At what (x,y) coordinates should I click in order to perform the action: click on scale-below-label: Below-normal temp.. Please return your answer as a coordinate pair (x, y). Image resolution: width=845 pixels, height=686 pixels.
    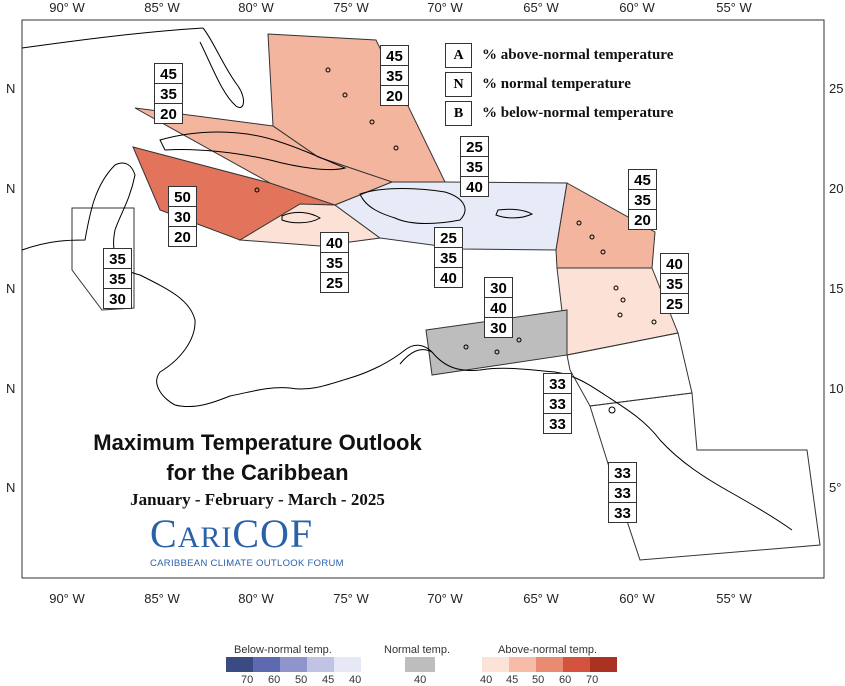
    Looking at the image, I should click on (283, 650).